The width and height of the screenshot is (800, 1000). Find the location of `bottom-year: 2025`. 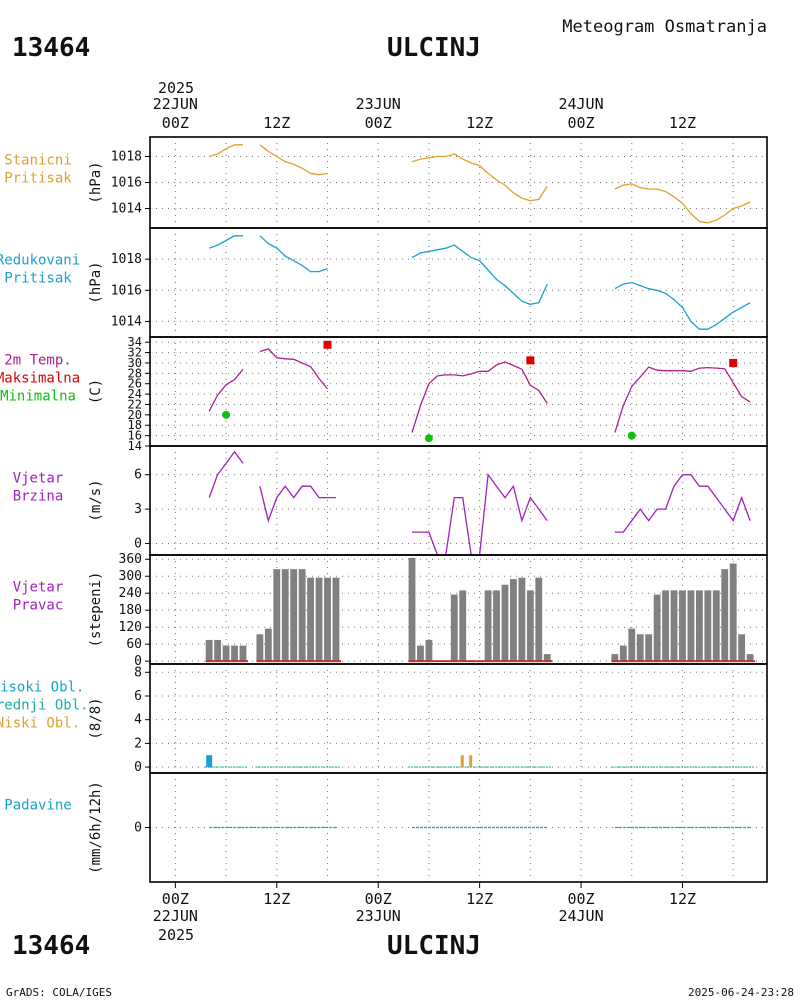

bottom-year: 2025 is located at coordinates (176, 935).